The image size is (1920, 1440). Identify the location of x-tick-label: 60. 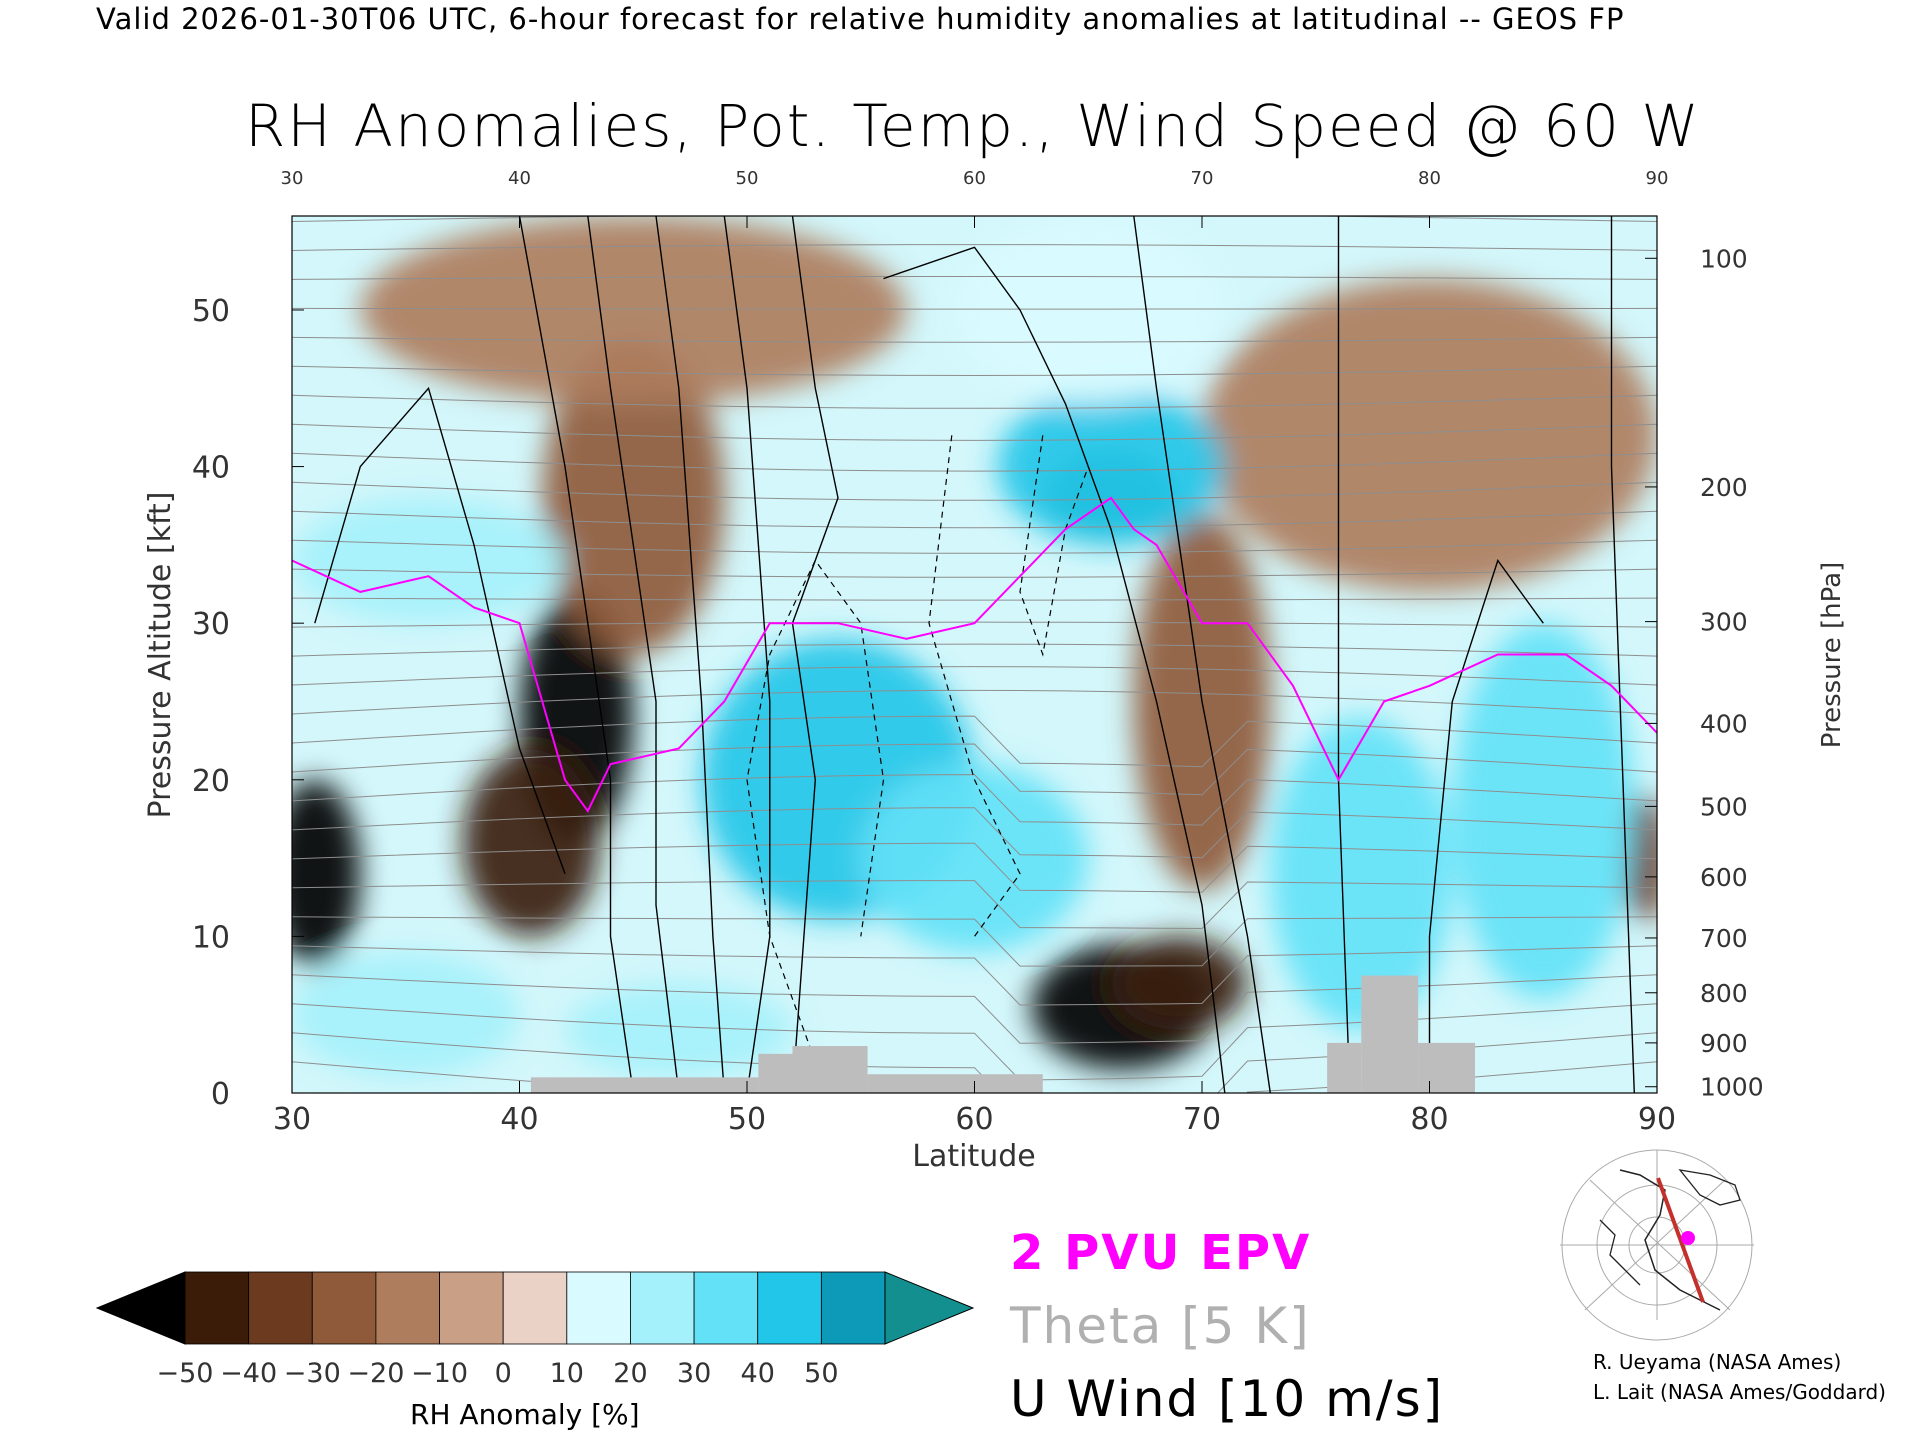
(974, 1119).